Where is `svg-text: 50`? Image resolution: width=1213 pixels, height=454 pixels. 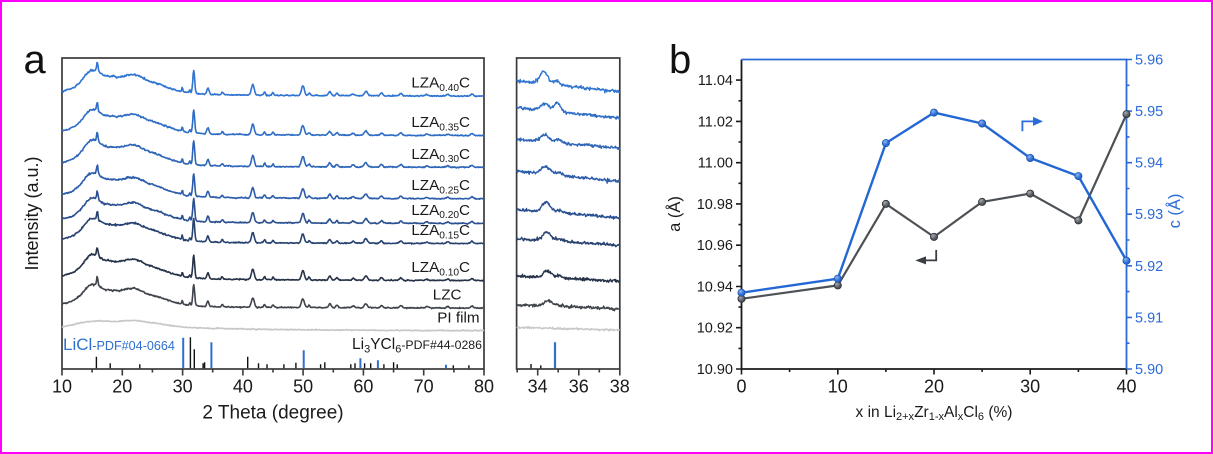 svg-text: 50 is located at coordinates (303, 387).